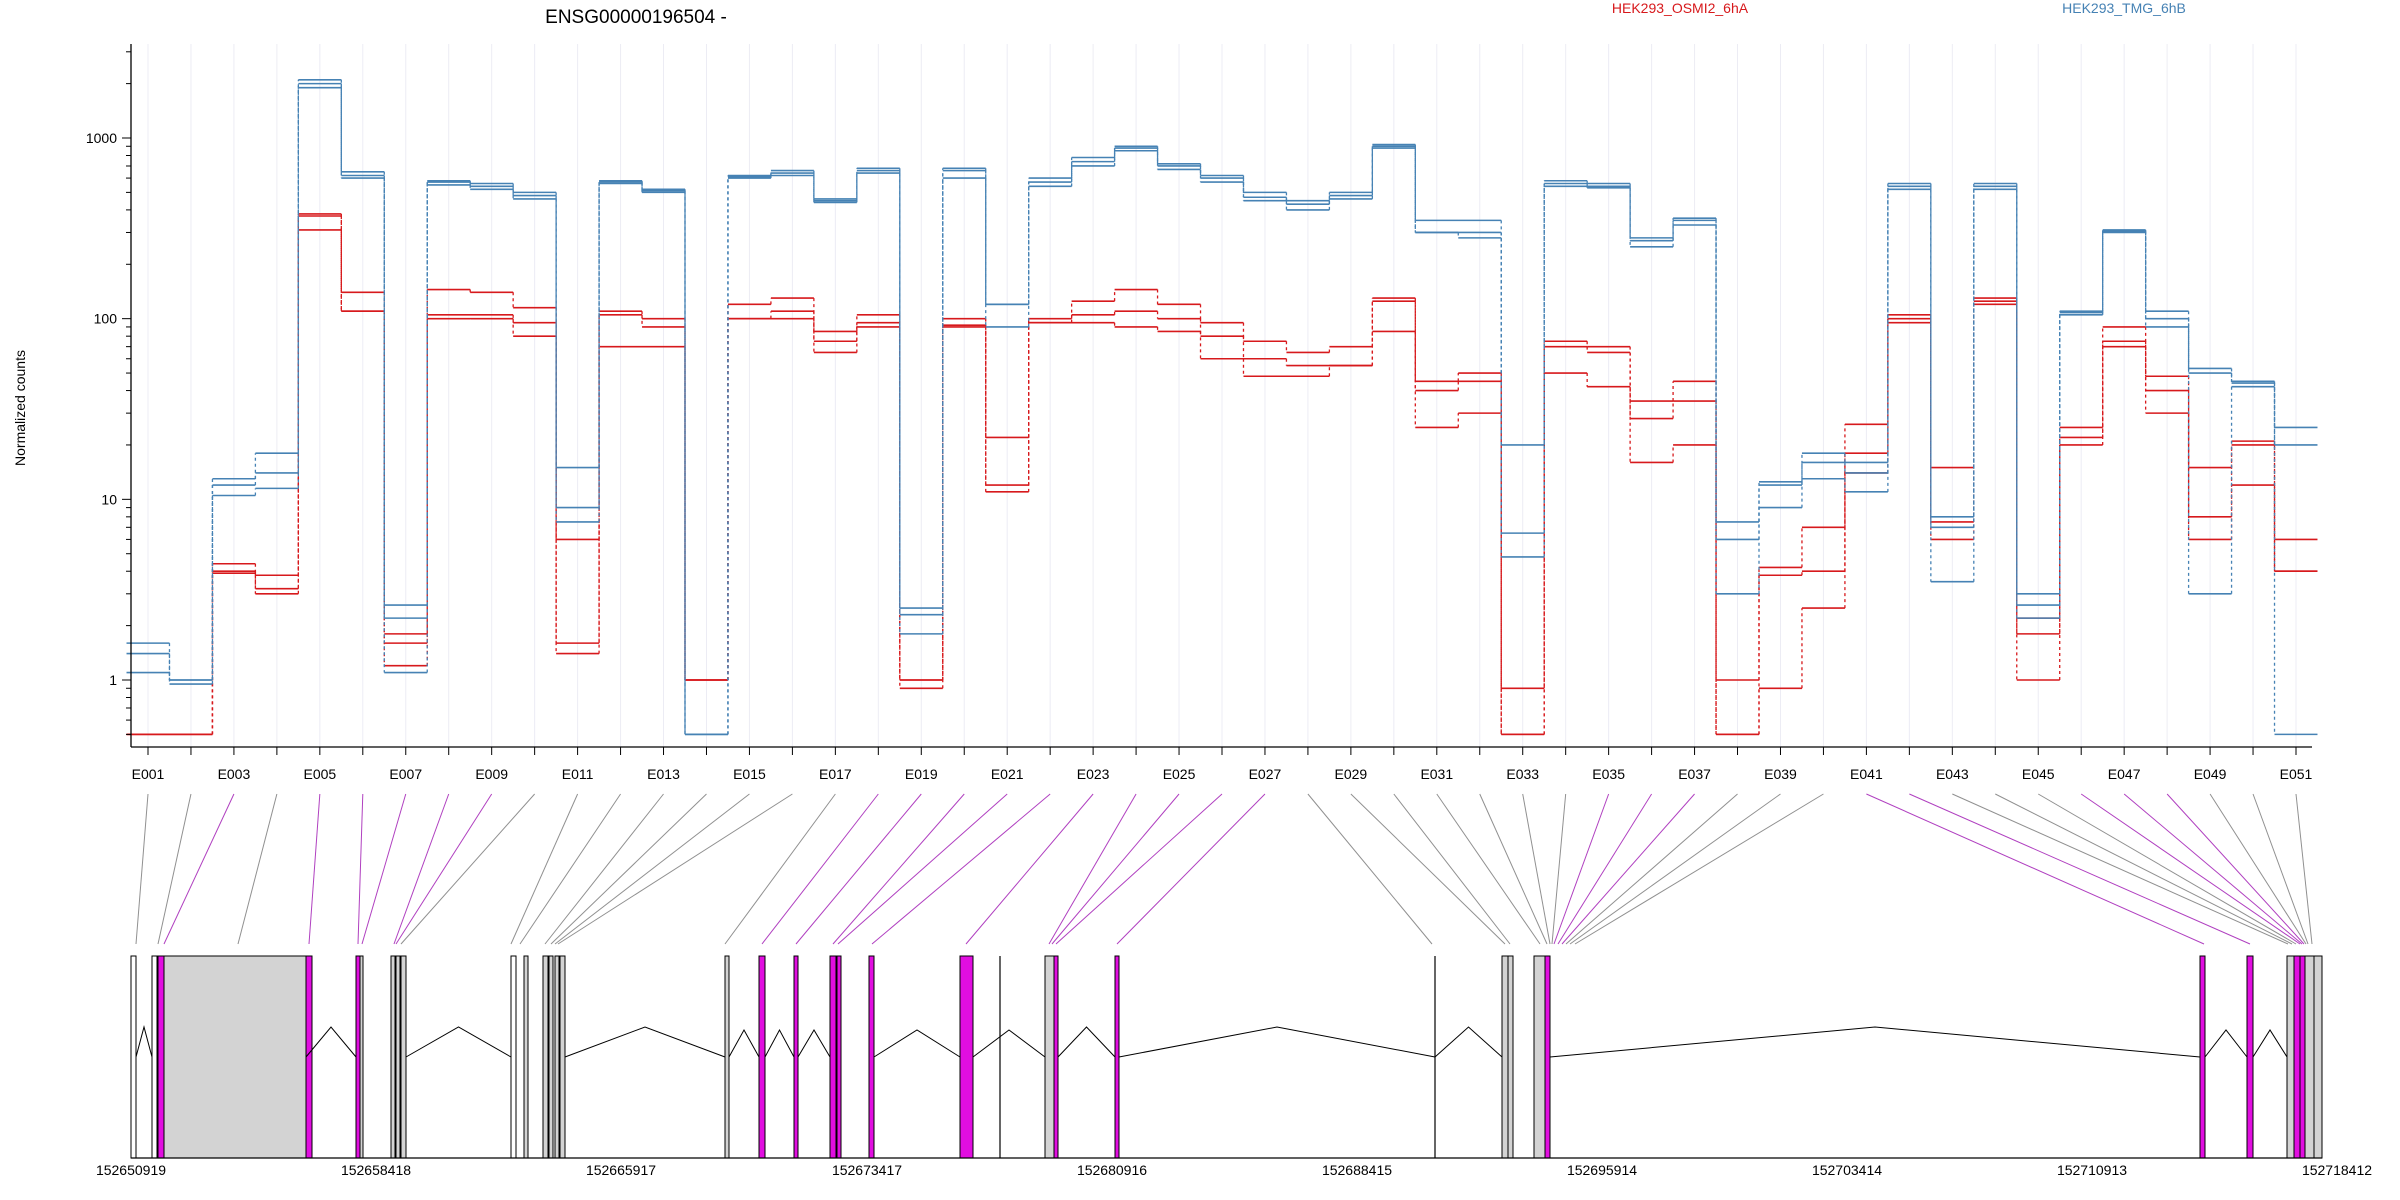 The image size is (2400, 1200). I want to click on x-tick-label: E001, so click(148, 774).